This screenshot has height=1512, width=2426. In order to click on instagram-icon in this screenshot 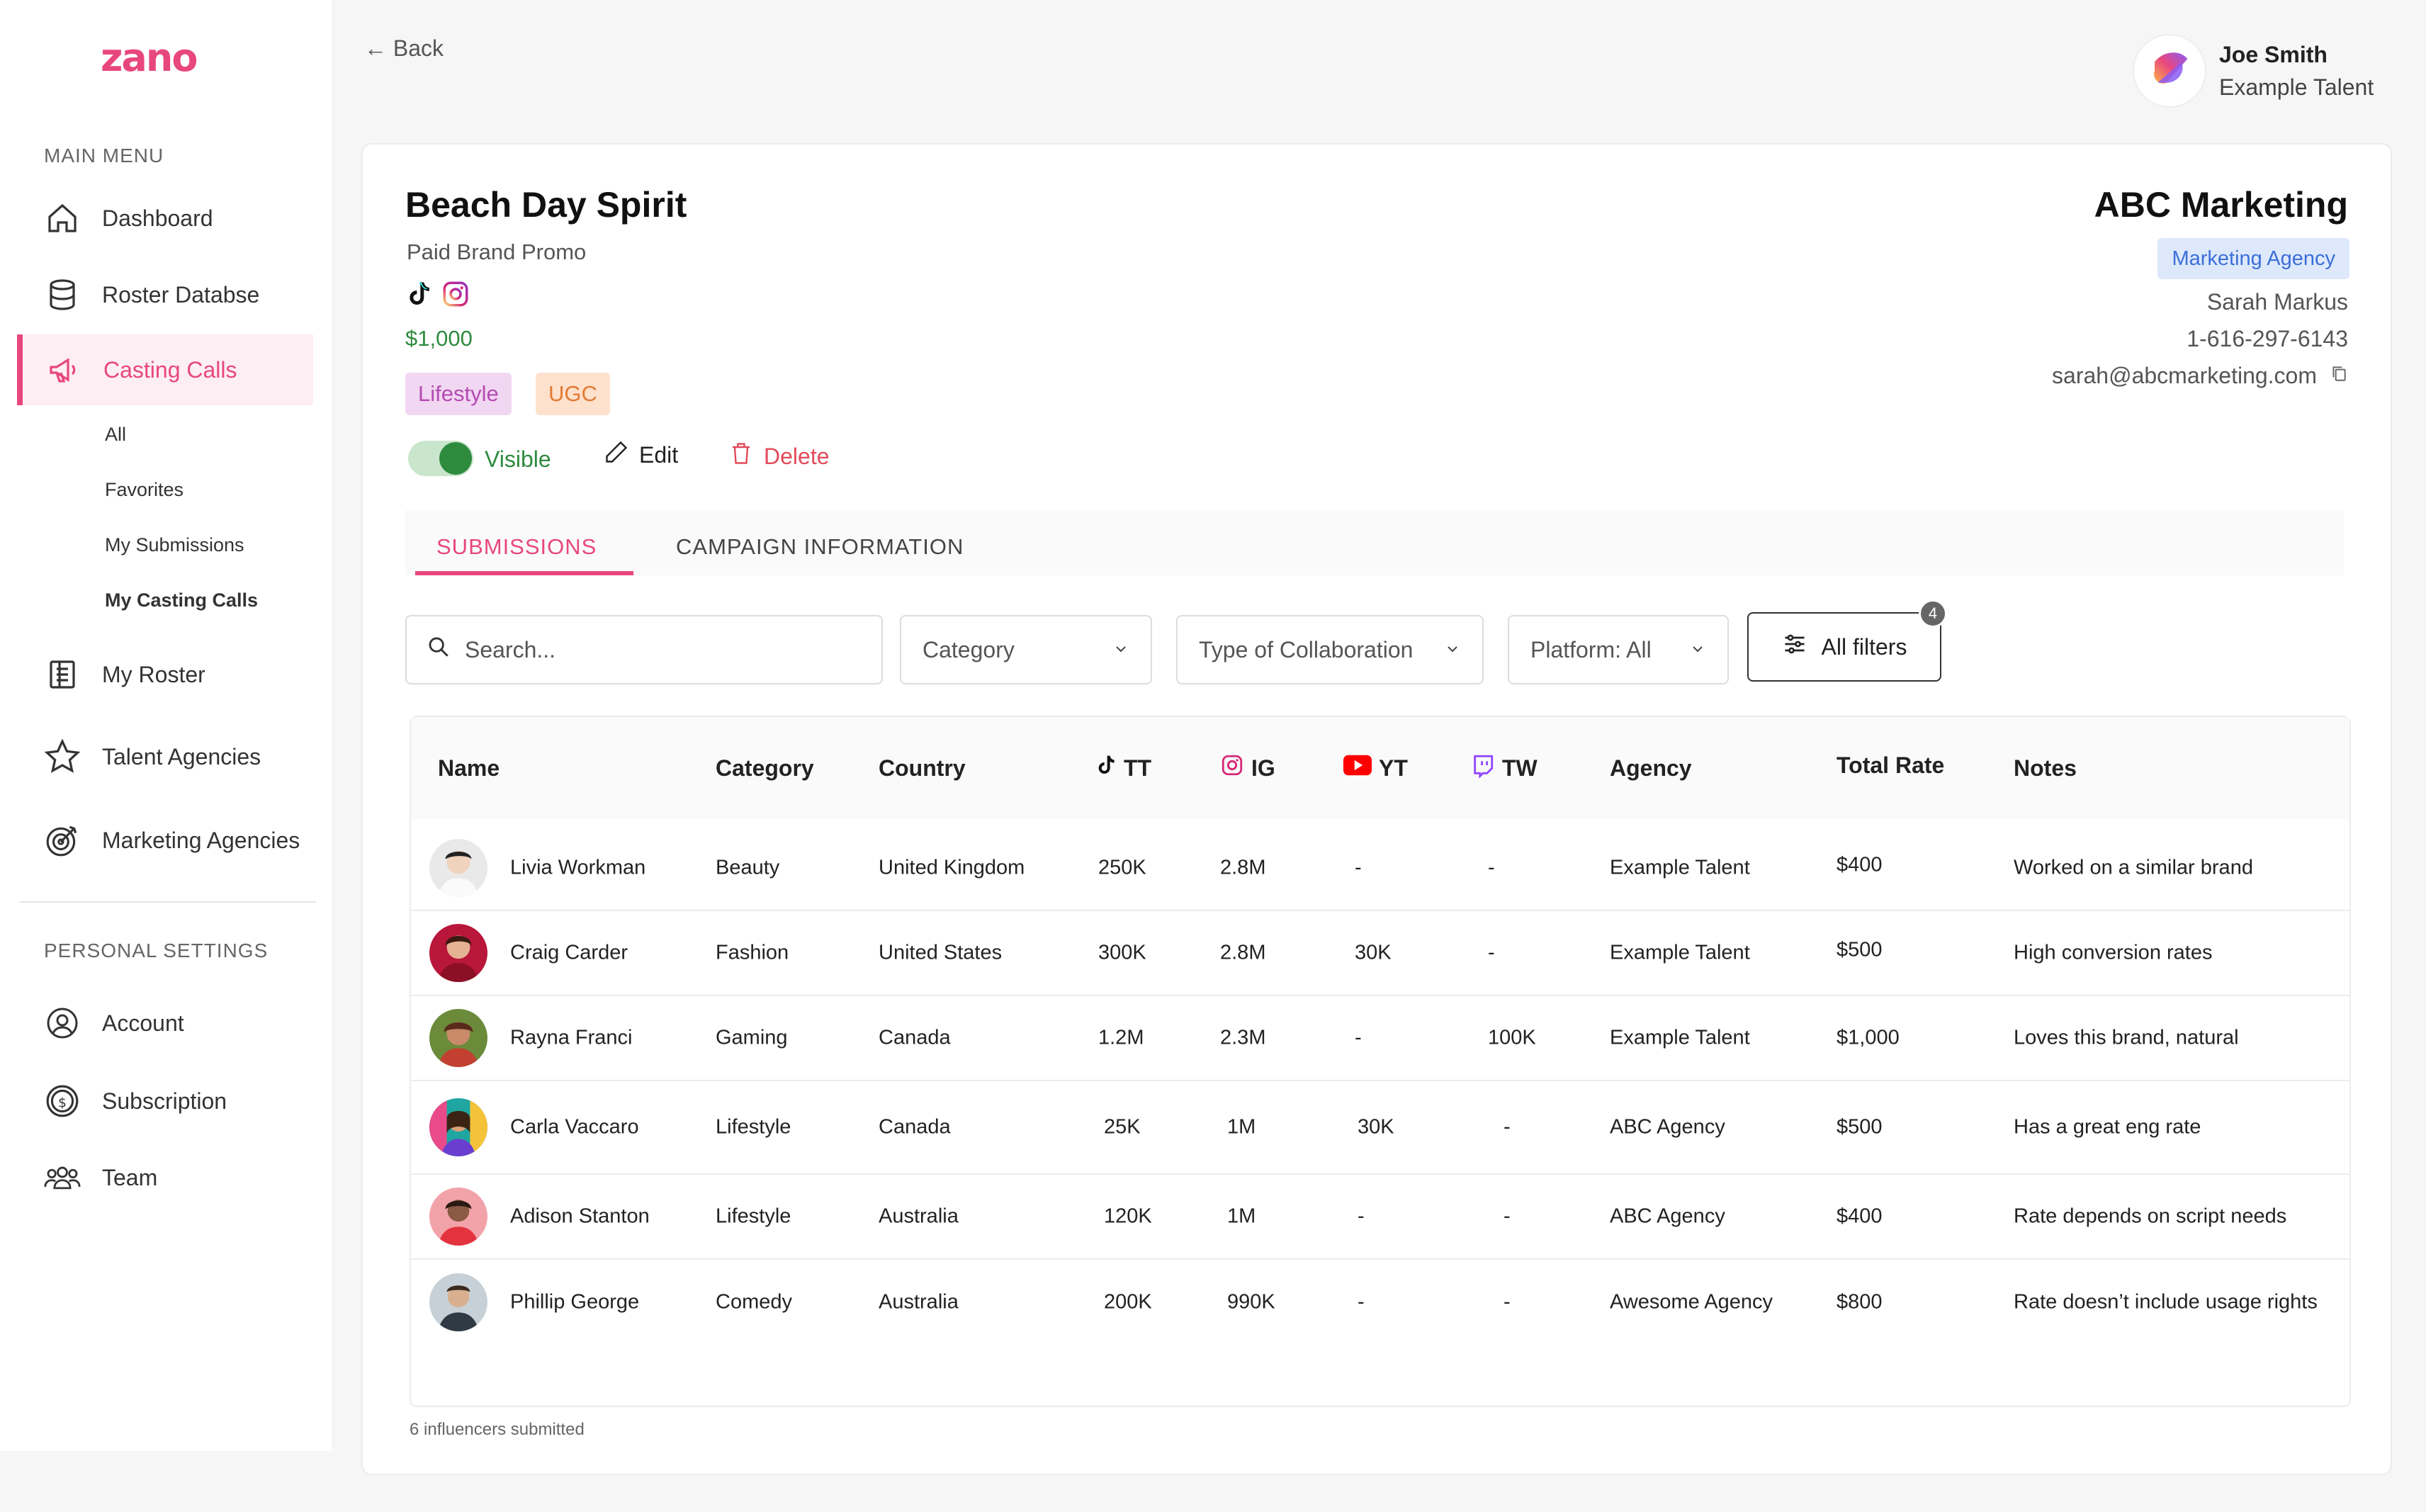, I will do `click(1232, 768)`.